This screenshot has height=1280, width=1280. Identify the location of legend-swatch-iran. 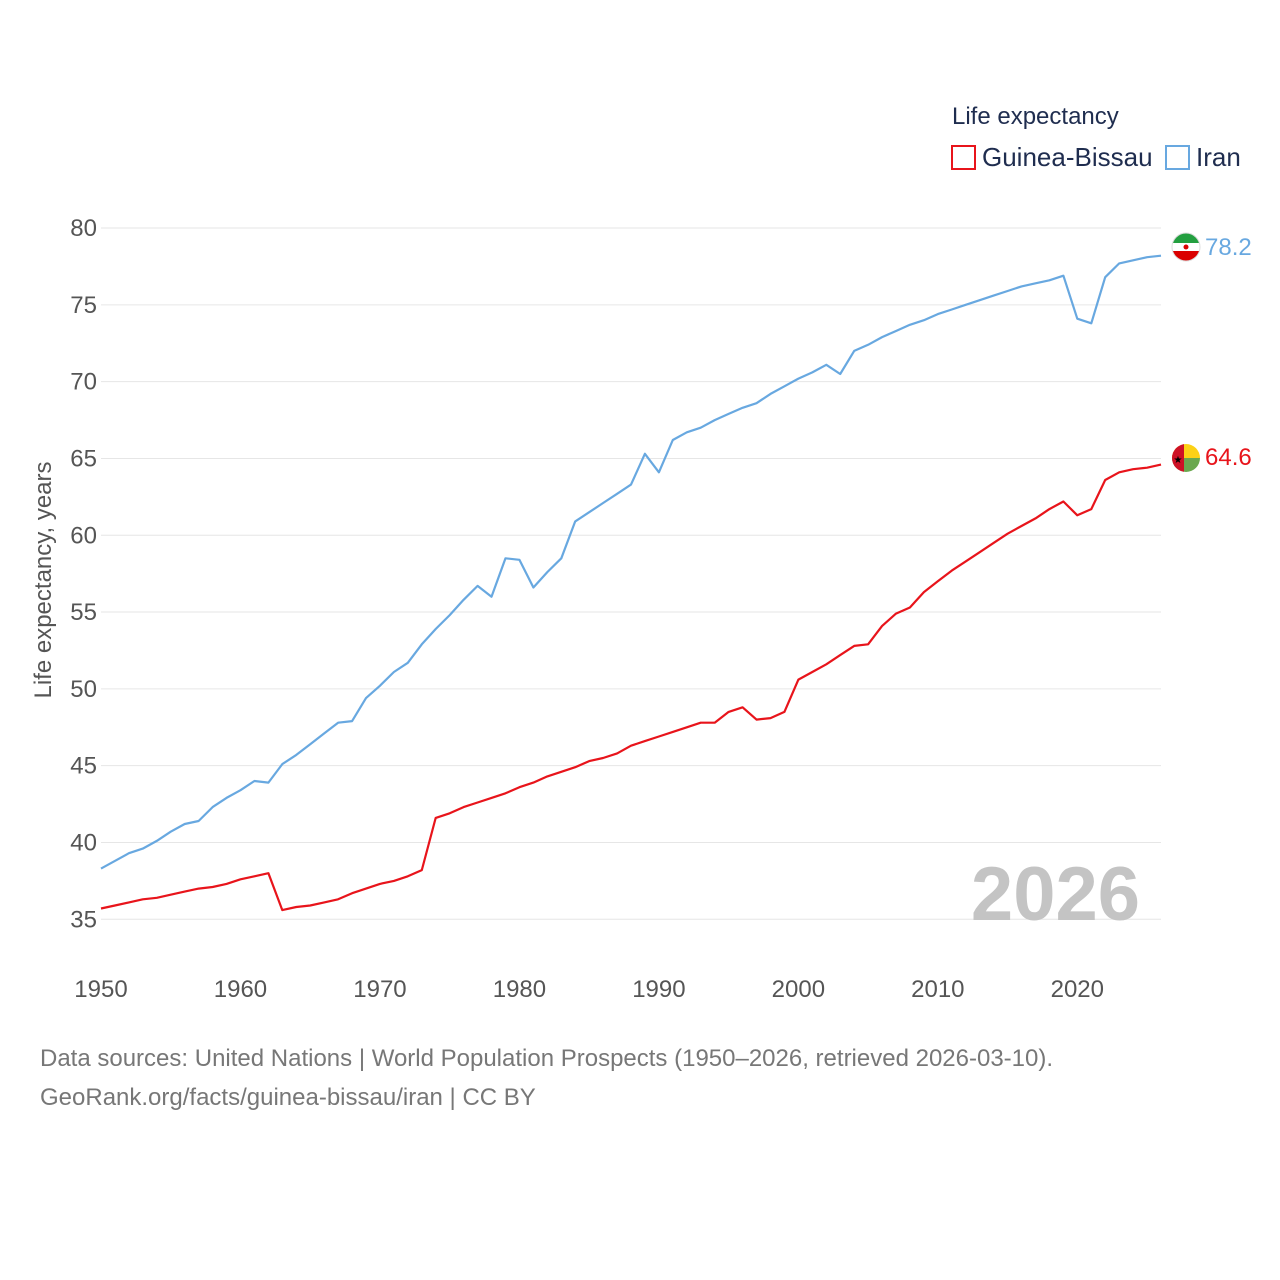
(1177, 157).